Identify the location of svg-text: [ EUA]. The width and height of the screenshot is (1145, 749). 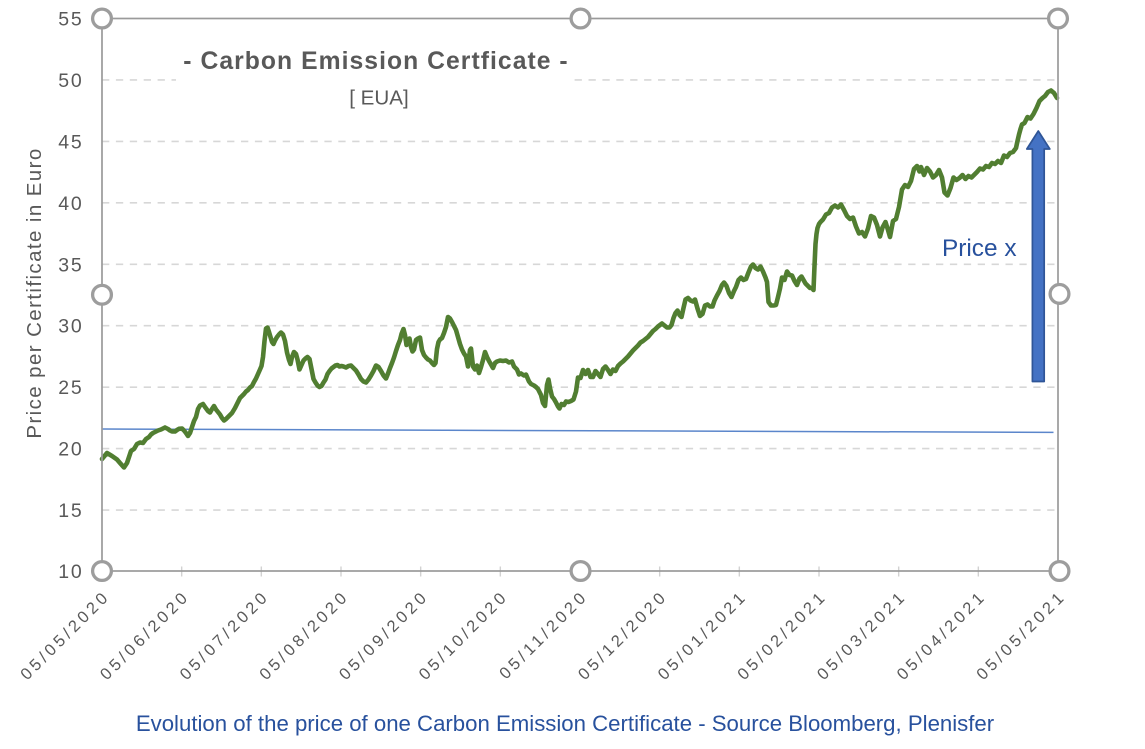
(379, 98).